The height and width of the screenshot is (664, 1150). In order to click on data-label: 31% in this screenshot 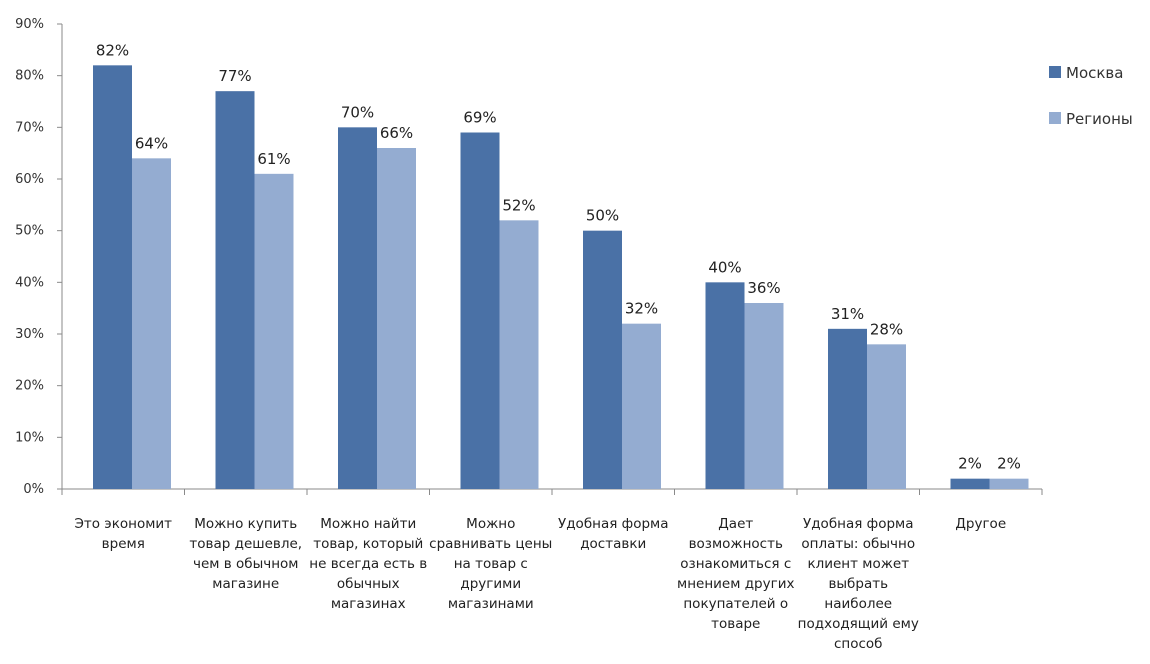, I will do `click(847, 314)`.